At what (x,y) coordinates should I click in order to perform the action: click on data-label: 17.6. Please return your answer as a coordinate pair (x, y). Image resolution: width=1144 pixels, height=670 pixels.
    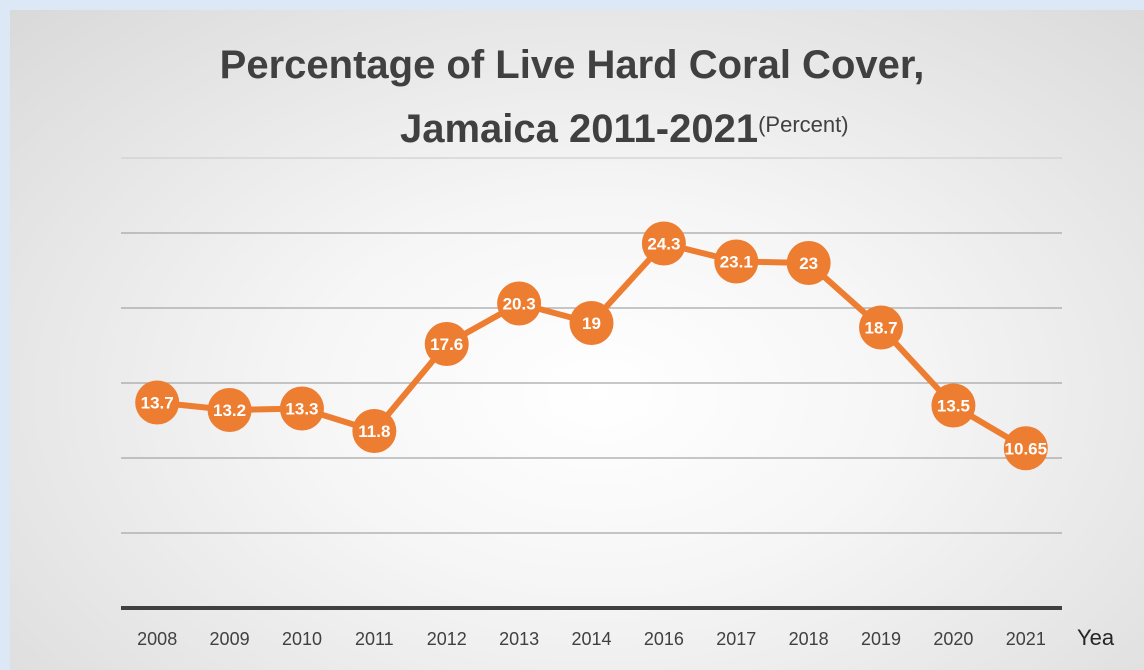
    Looking at the image, I should click on (446, 344).